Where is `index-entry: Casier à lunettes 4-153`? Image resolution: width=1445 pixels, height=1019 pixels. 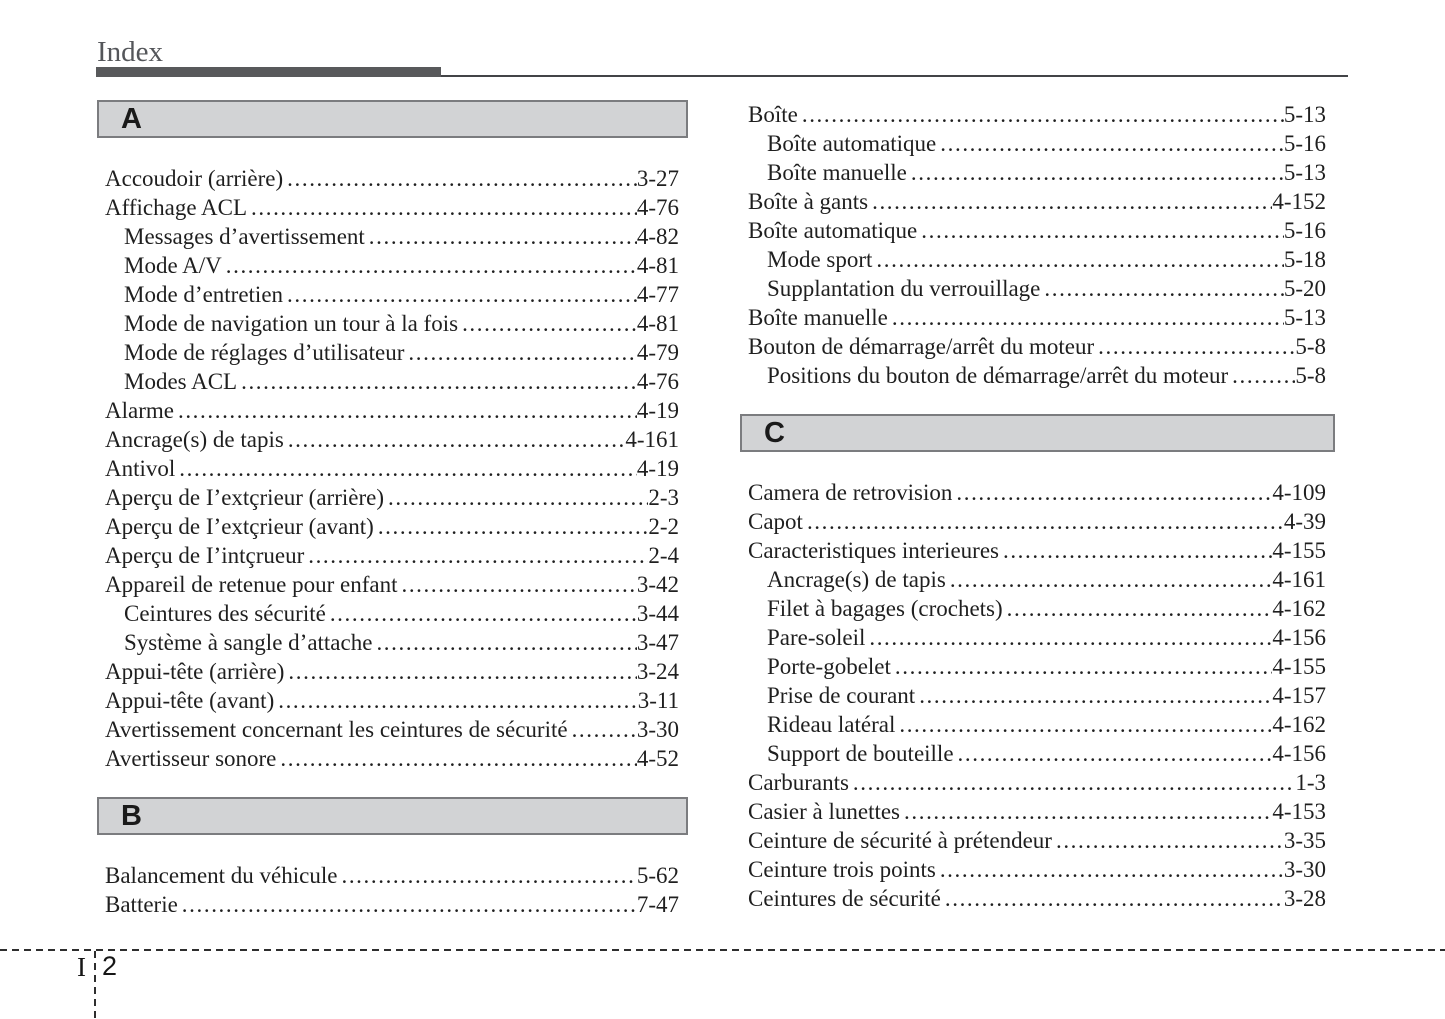
index-entry: Casier à lunettes 4-153 is located at coordinates (1037, 811).